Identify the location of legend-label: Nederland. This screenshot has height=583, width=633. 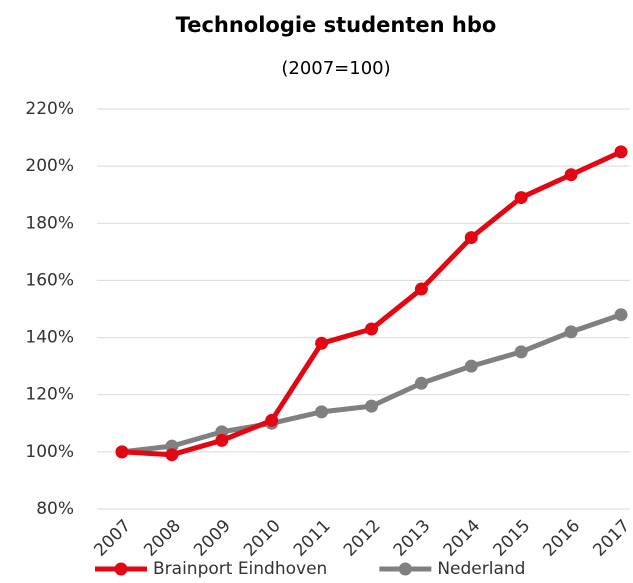
(481, 569).